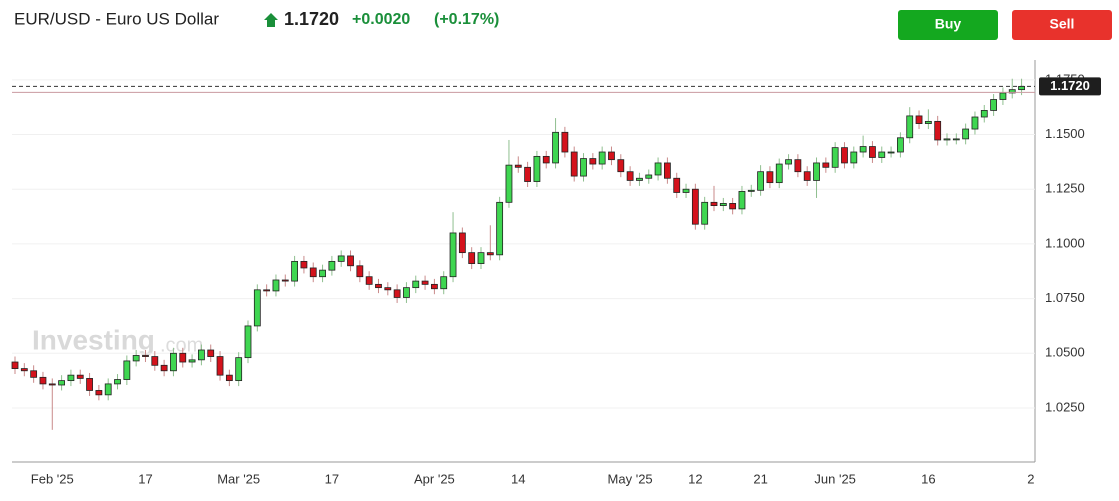 Image resolution: width=1119 pixels, height=501 pixels. I want to click on price-badge, so click(1070, 86).